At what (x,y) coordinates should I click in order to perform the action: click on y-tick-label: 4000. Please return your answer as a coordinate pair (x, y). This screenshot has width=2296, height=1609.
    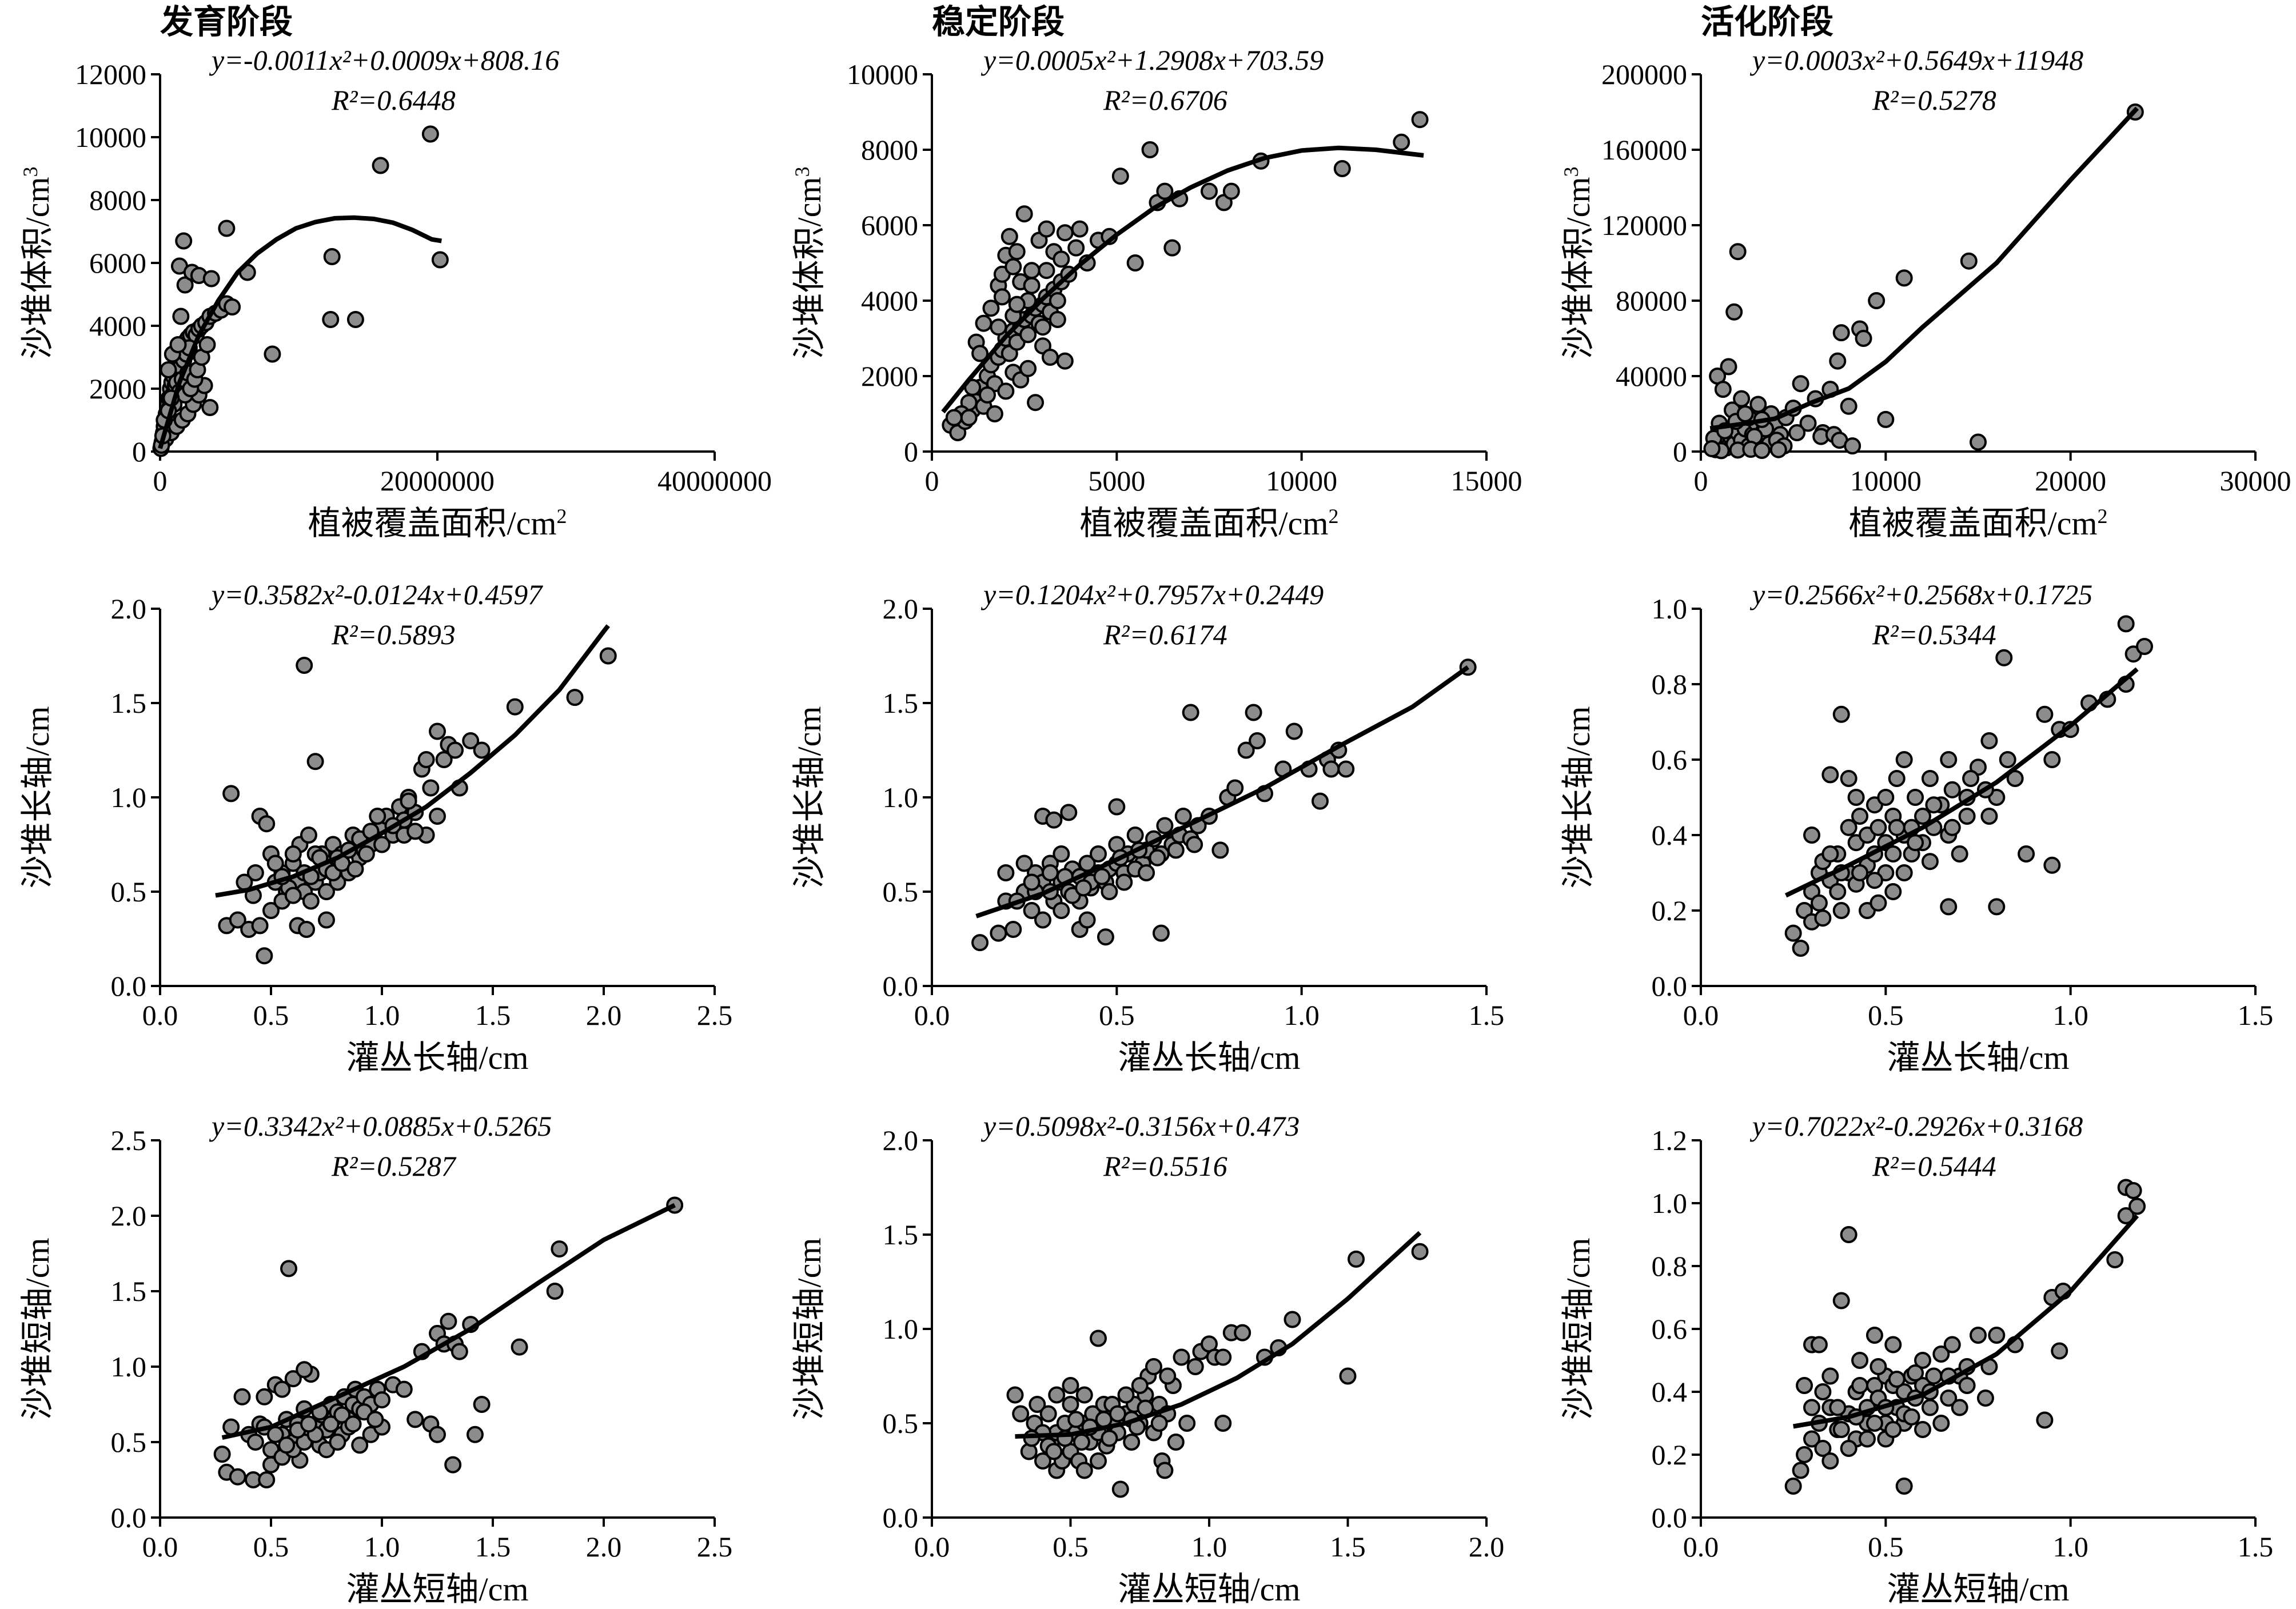
    Looking at the image, I should click on (118, 326).